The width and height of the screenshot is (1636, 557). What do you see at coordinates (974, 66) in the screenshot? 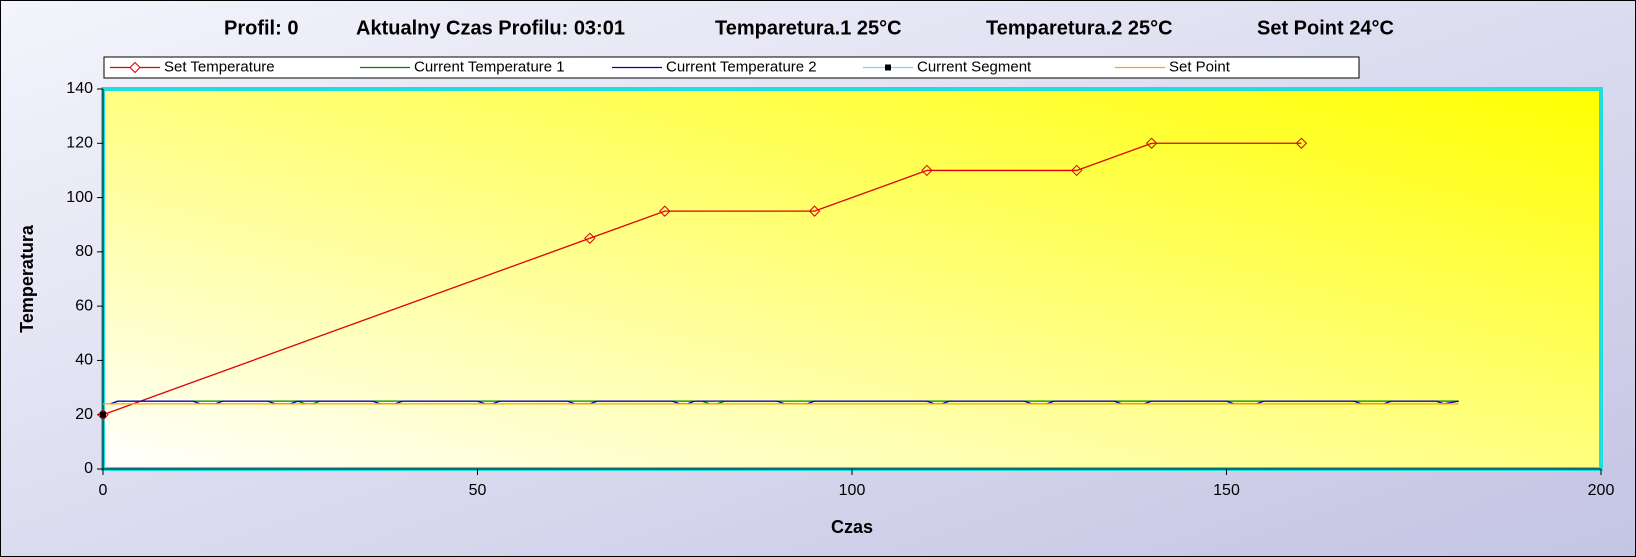
I see `legend-label: Current Segment` at bounding box center [974, 66].